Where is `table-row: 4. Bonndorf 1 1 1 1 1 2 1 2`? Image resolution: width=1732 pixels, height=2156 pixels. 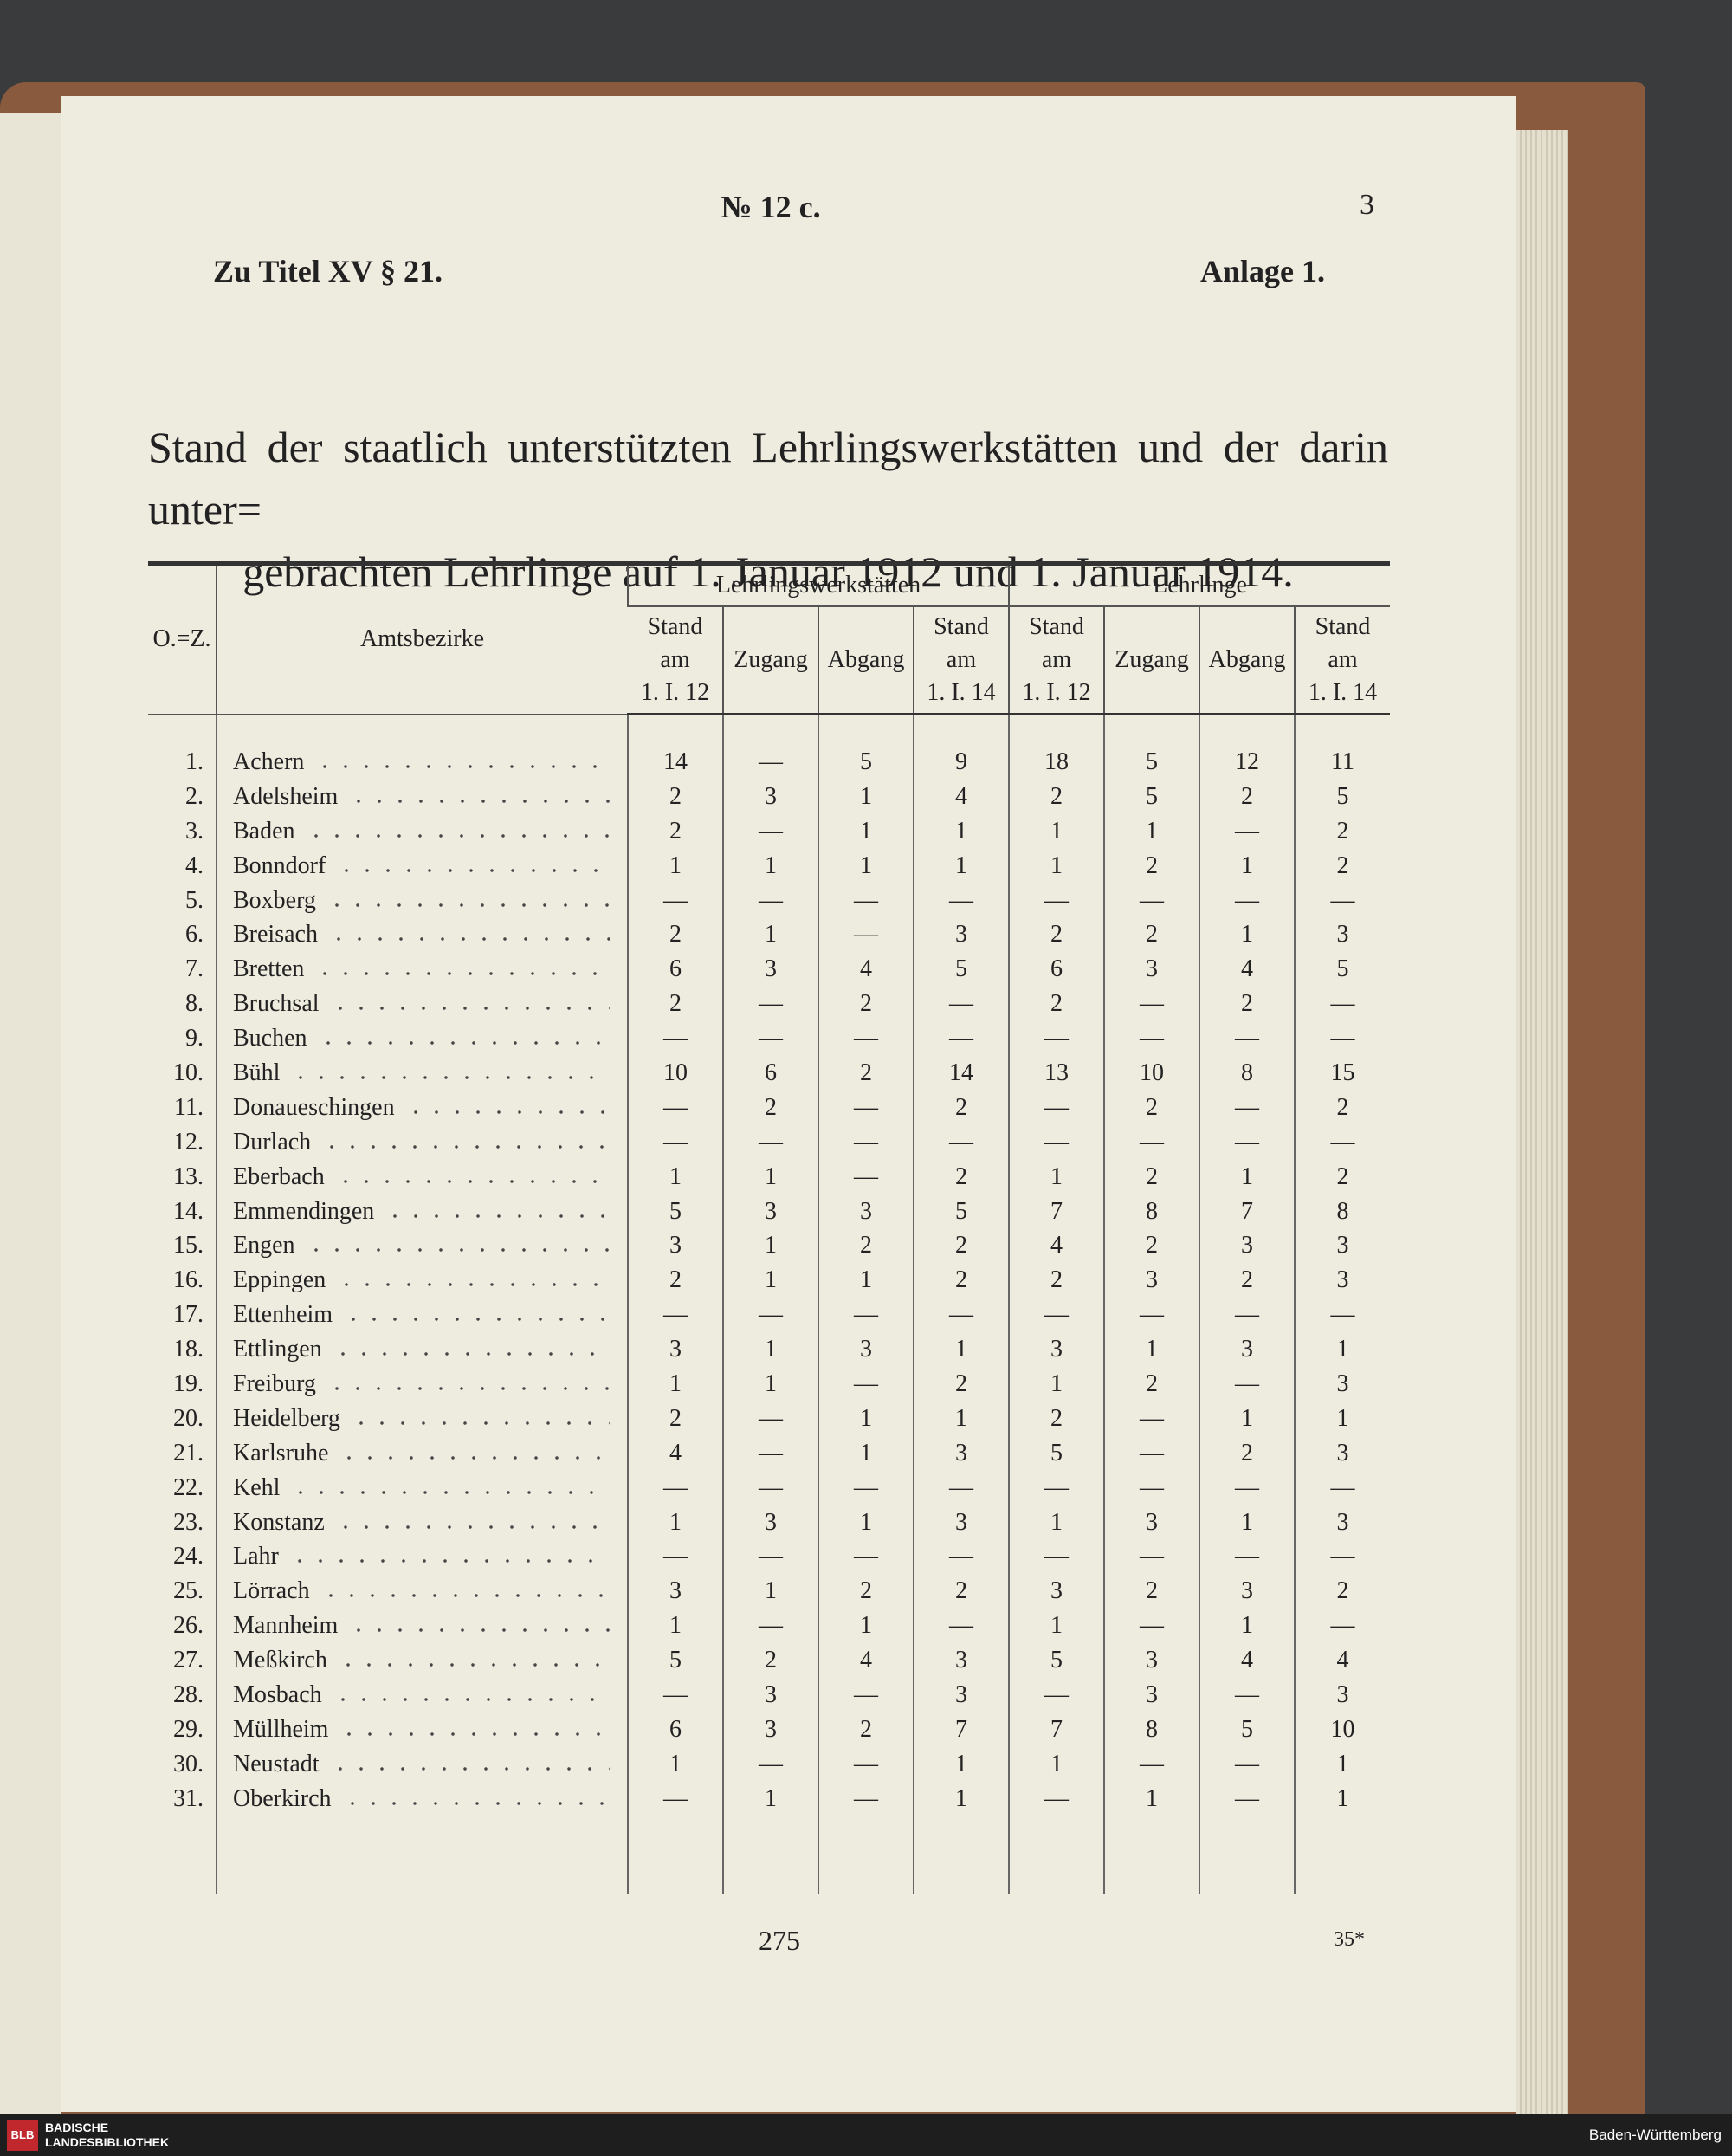 table-row: 4. Bonndorf 1 1 1 1 1 2 1 2 is located at coordinates (769, 866).